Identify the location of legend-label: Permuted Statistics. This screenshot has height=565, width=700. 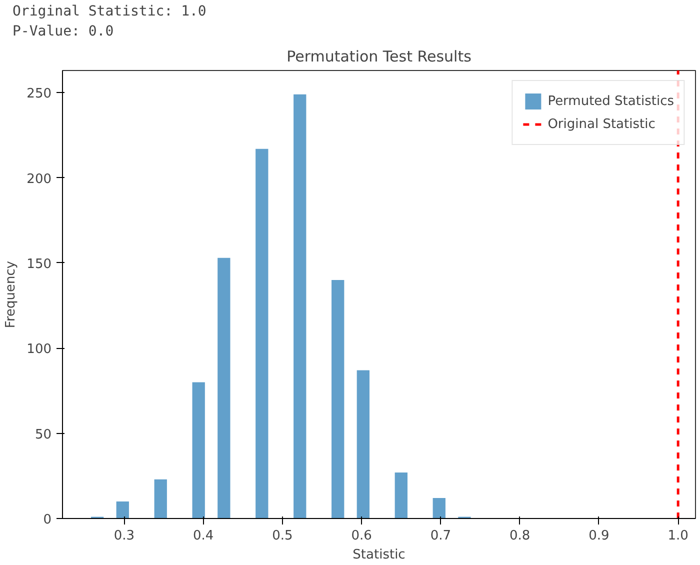
(611, 101).